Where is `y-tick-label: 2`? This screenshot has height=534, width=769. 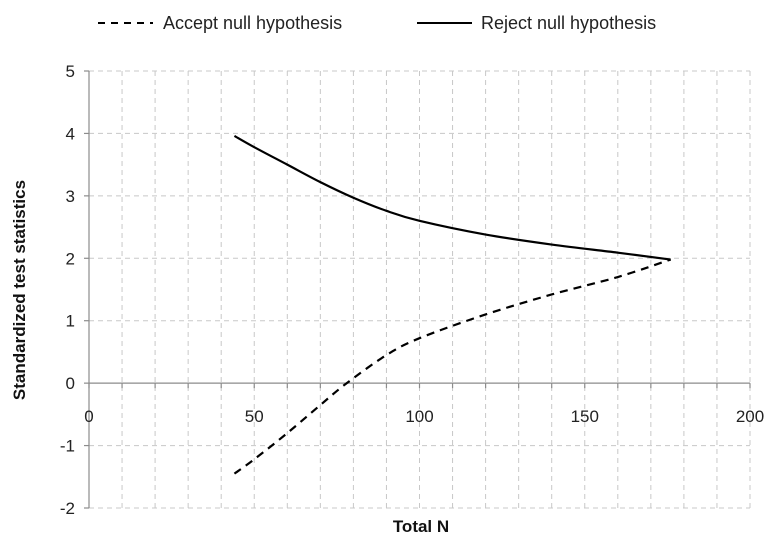
y-tick-label: 2 is located at coordinates (70, 258).